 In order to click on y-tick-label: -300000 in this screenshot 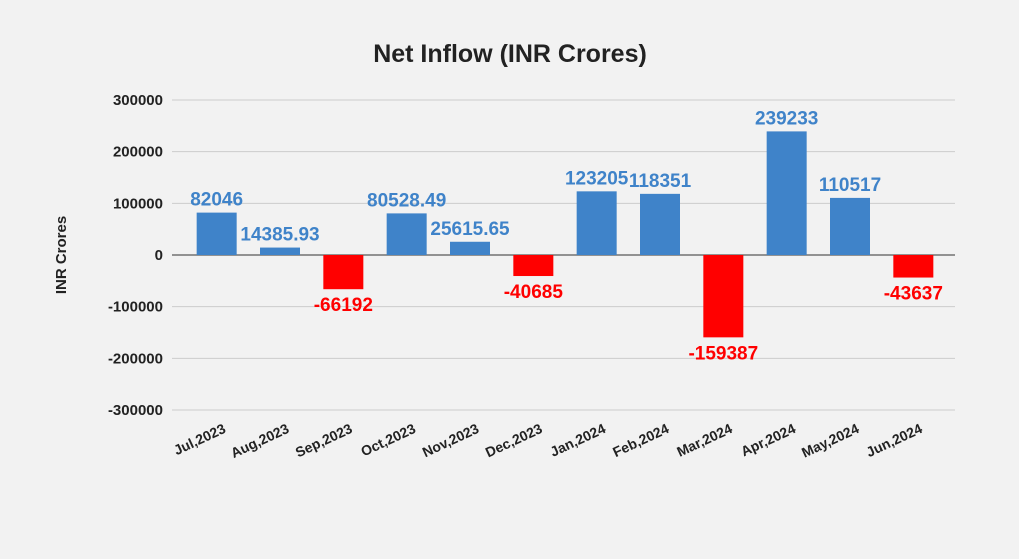, I will do `click(135, 410)`.